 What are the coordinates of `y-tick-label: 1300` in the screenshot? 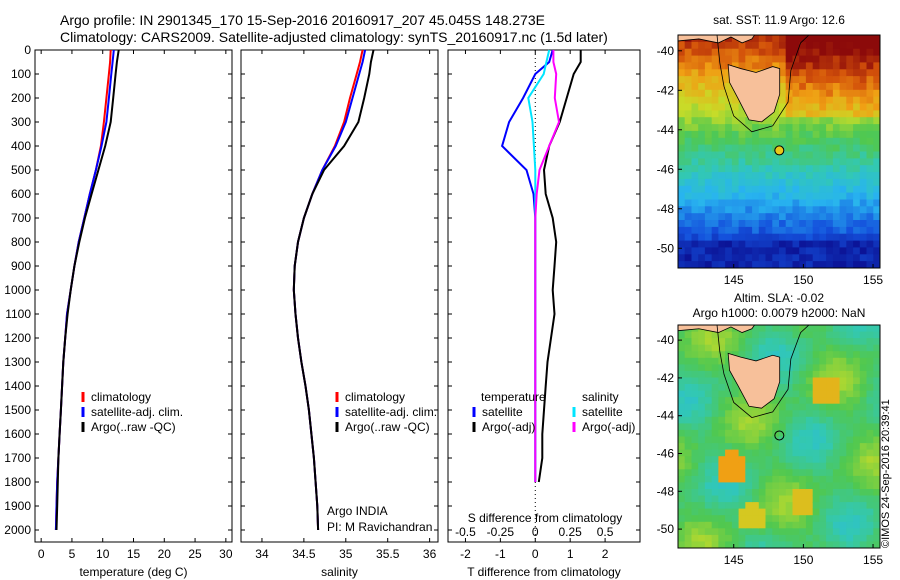 It's located at (17, 362).